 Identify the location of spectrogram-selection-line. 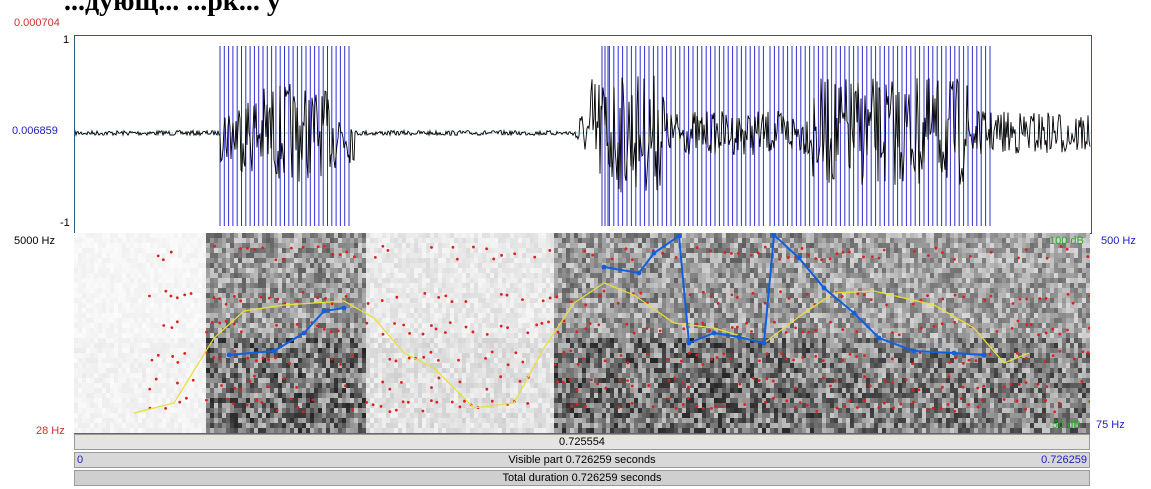
(582, 433).